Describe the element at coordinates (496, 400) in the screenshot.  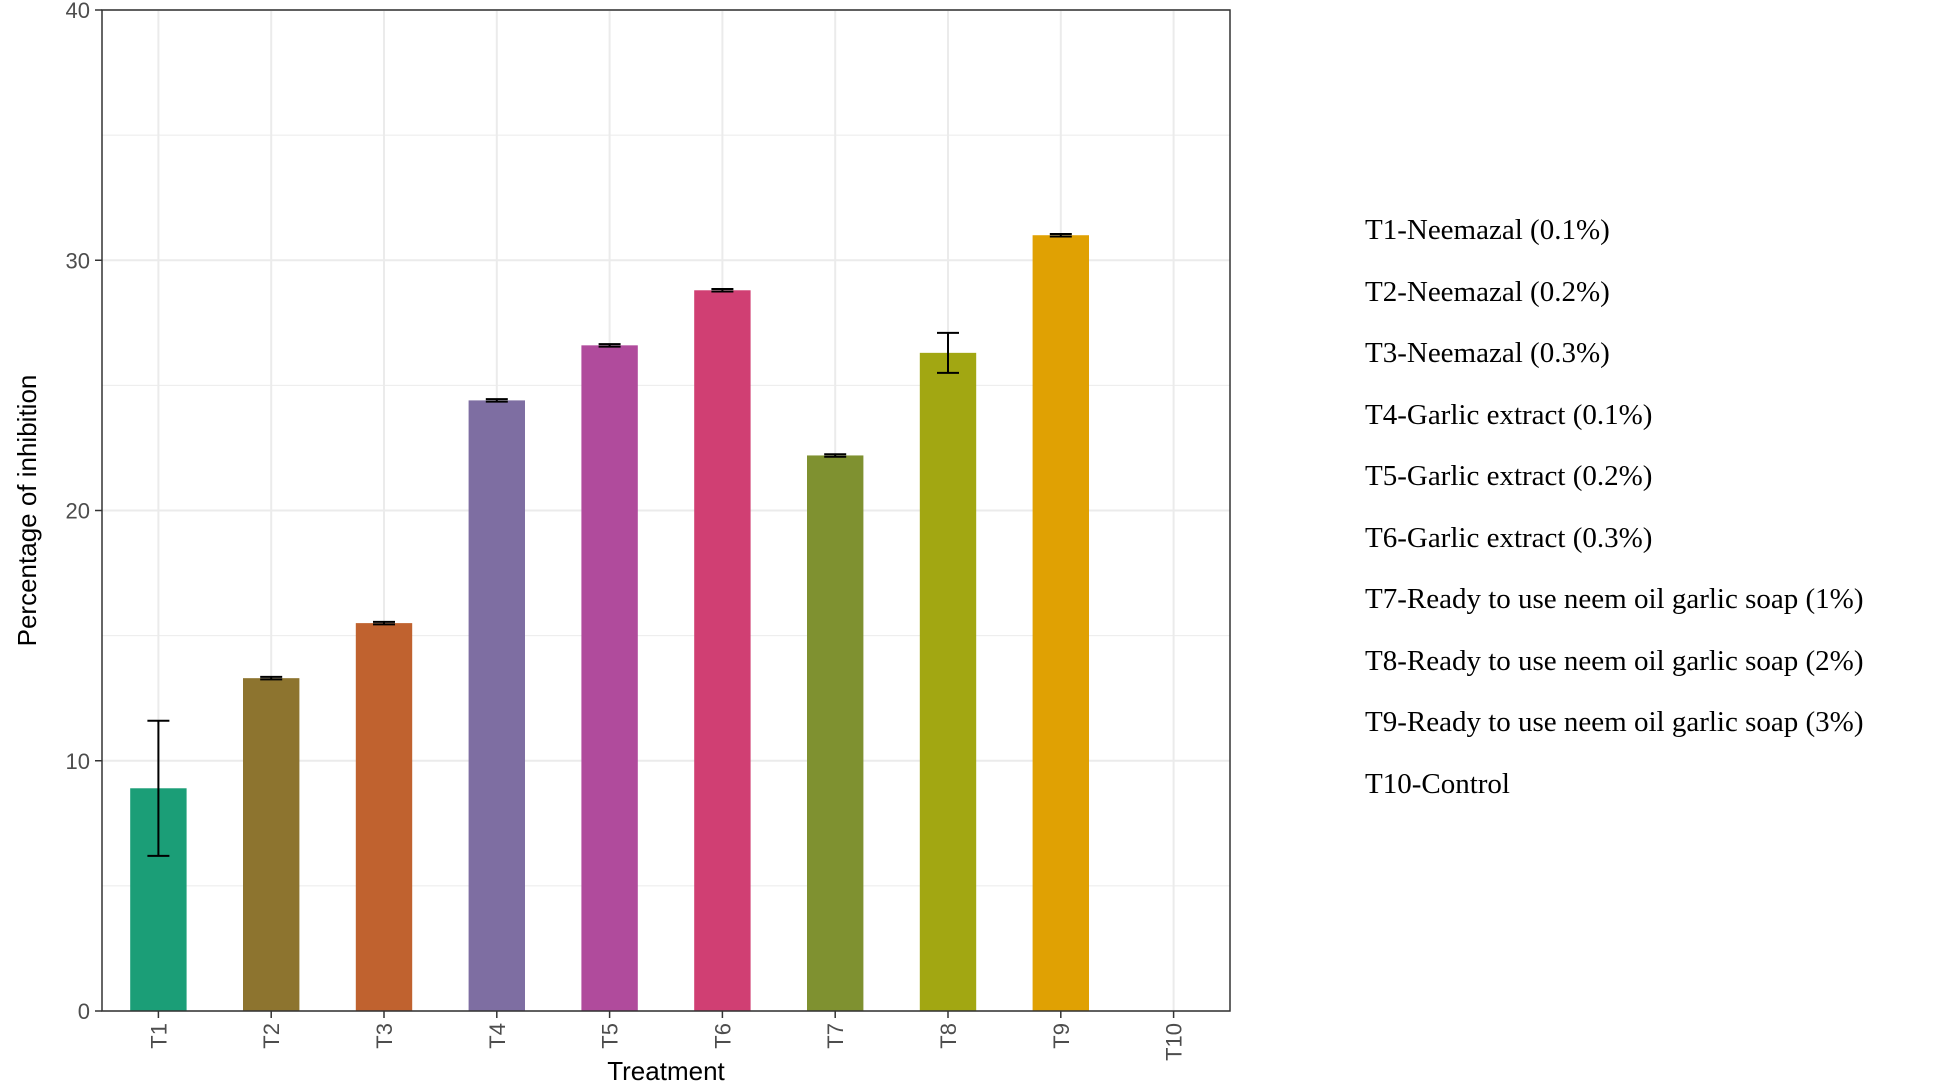
I see `error-bar-t4` at that location.